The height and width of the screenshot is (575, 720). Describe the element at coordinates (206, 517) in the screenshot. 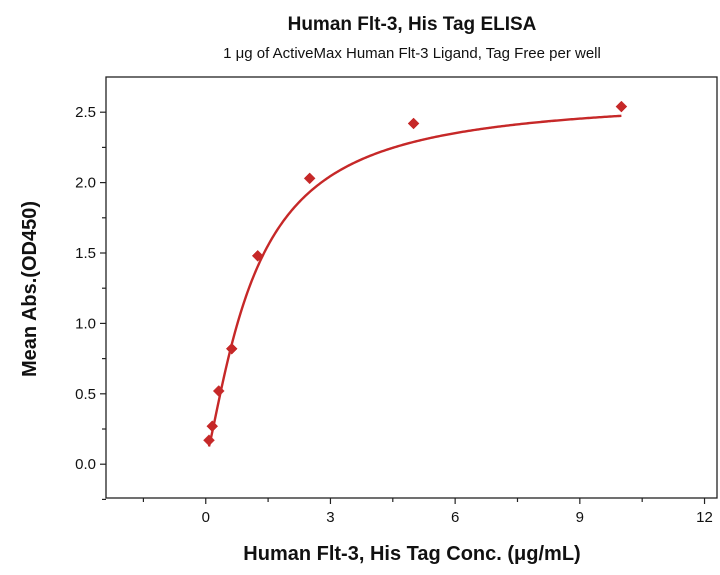

I see `x-tick-label: 0` at that location.